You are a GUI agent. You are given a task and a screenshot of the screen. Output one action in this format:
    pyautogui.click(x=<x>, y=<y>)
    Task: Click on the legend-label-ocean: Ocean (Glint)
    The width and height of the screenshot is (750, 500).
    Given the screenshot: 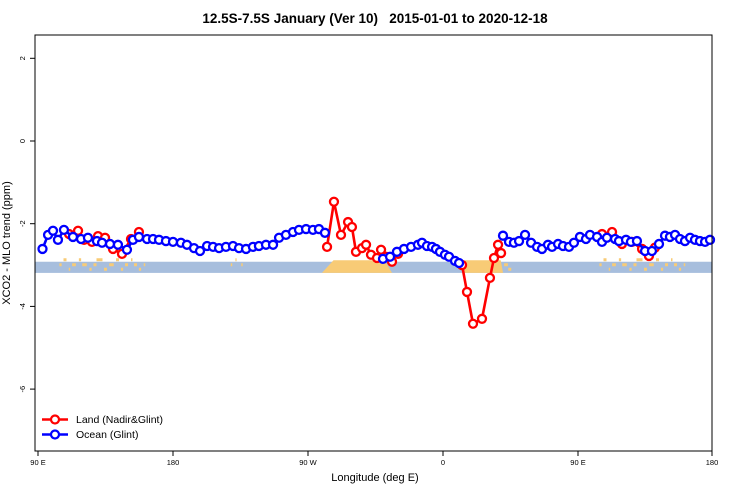 What is the action you would take?
    pyautogui.click(x=107, y=434)
    